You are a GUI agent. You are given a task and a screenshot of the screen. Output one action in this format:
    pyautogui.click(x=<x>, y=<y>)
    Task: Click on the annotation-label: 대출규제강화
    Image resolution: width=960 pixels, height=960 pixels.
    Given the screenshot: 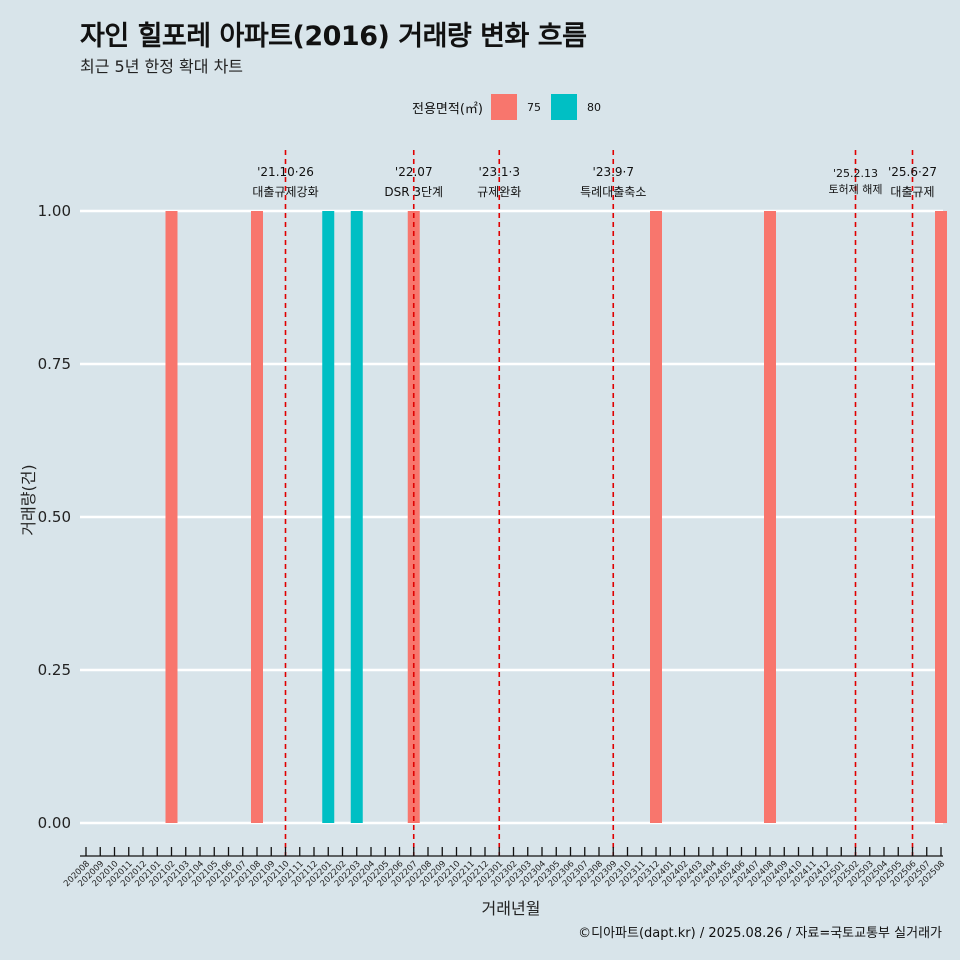 What is the action you would take?
    pyautogui.click(x=285, y=192)
    